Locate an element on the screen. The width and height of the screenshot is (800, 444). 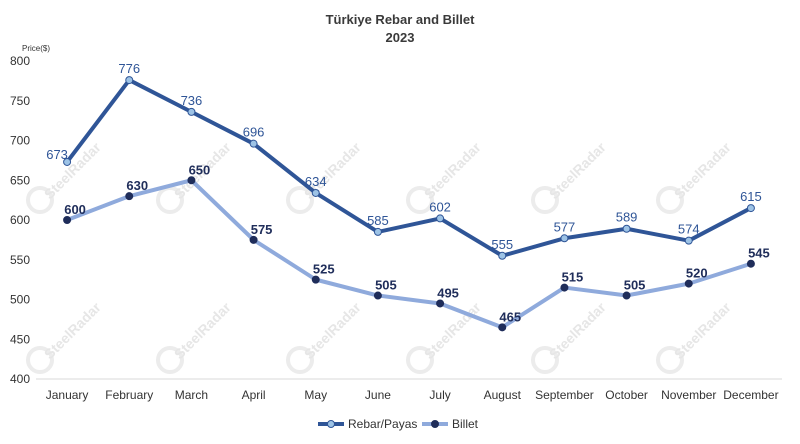
data-label-billet: 600 is located at coordinates (75, 209).